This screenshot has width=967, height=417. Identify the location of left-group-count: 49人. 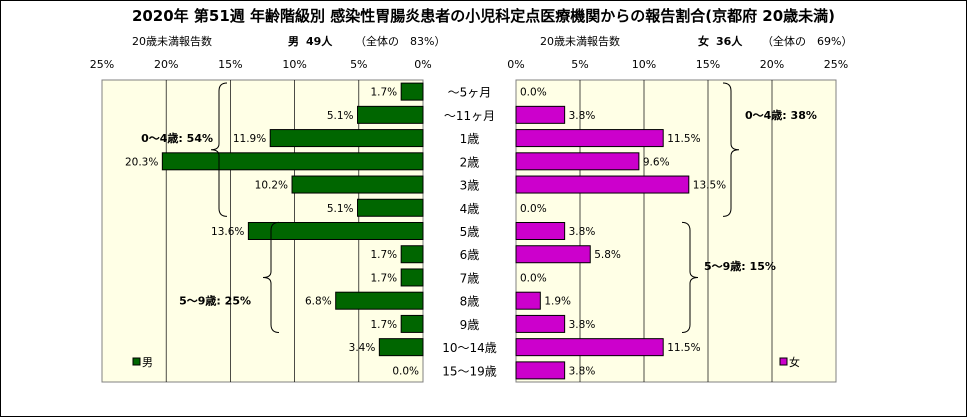
(319, 41).